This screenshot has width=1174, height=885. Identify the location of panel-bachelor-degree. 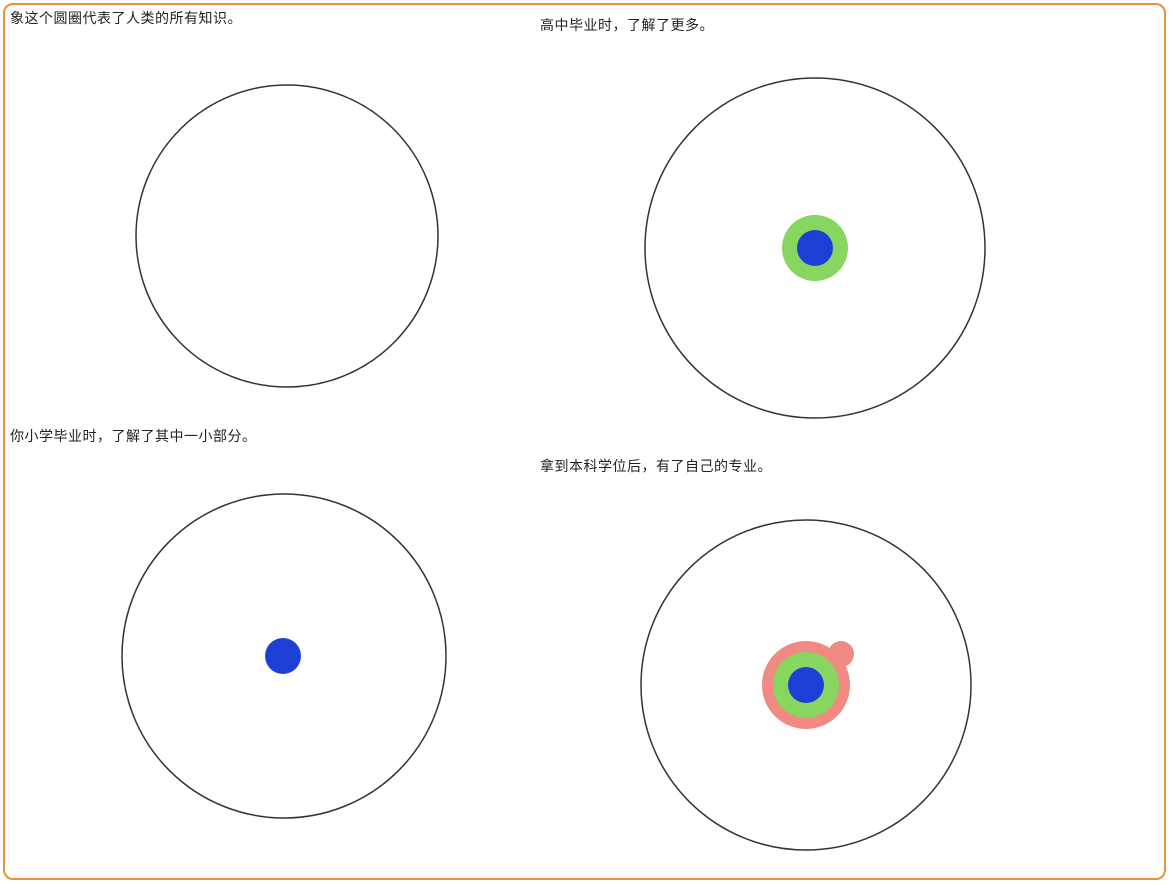
(806, 685).